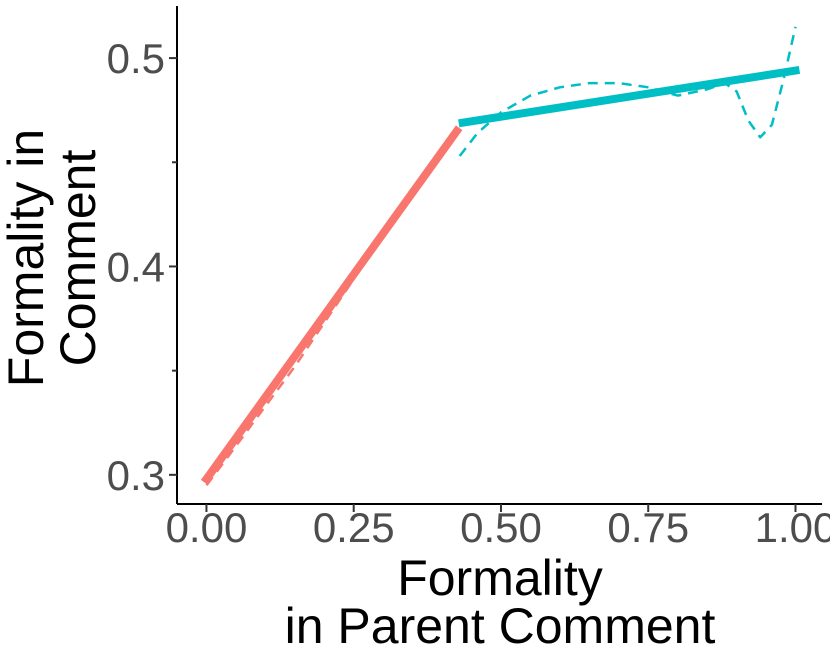 The width and height of the screenshot is (830, 646). Describe the element at coordinates (27, 258) in the screenshot. I see `y-axis-title-line-1: Formality in` at that location.